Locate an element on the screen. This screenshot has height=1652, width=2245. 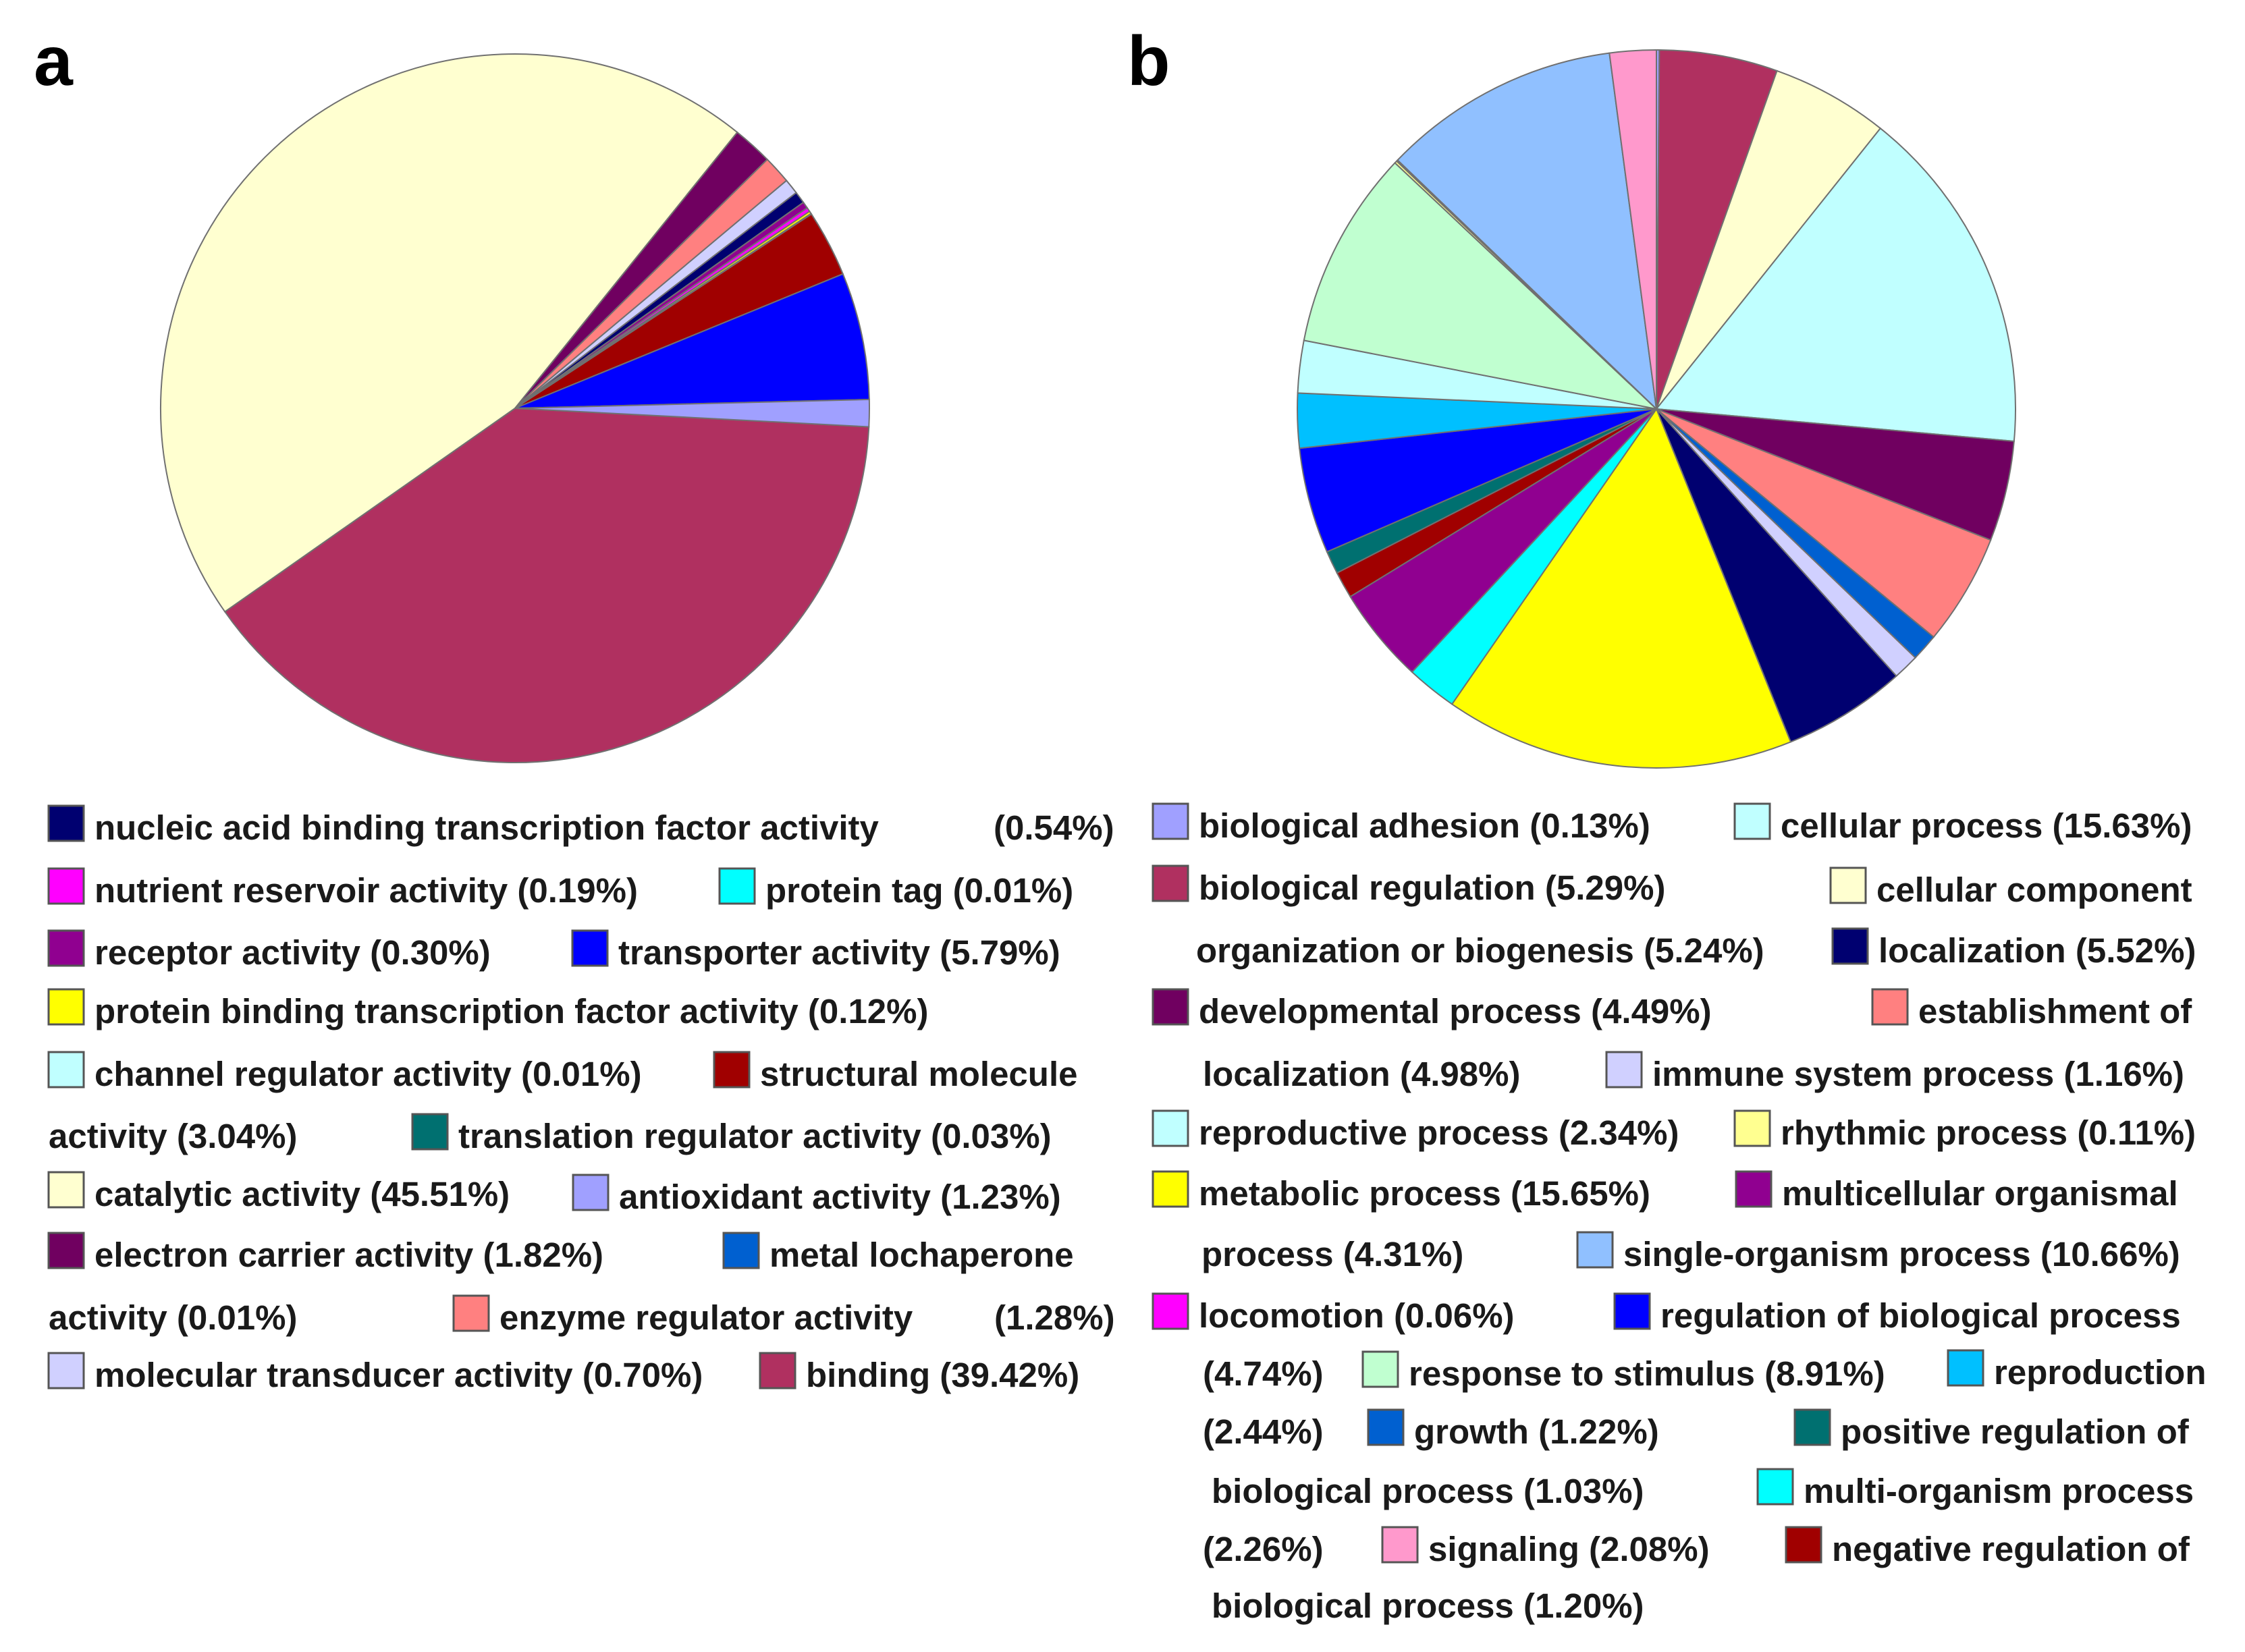
legend-item-27: (2.26%) is located at coordinates (1263, 1549).